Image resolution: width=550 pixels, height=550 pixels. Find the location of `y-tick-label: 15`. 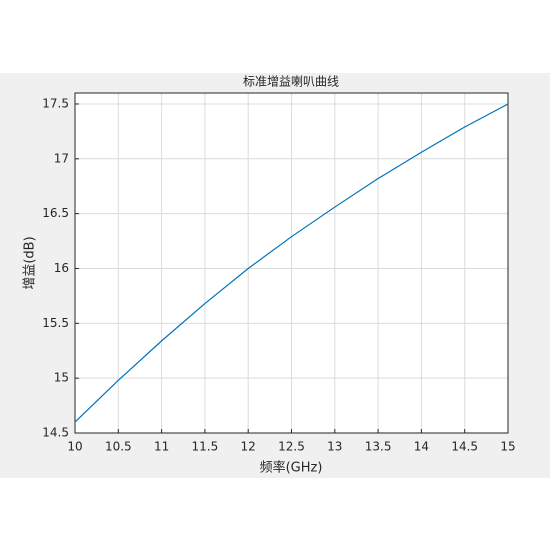

y-tick-label: 15 is located at coordinates (61, 378).